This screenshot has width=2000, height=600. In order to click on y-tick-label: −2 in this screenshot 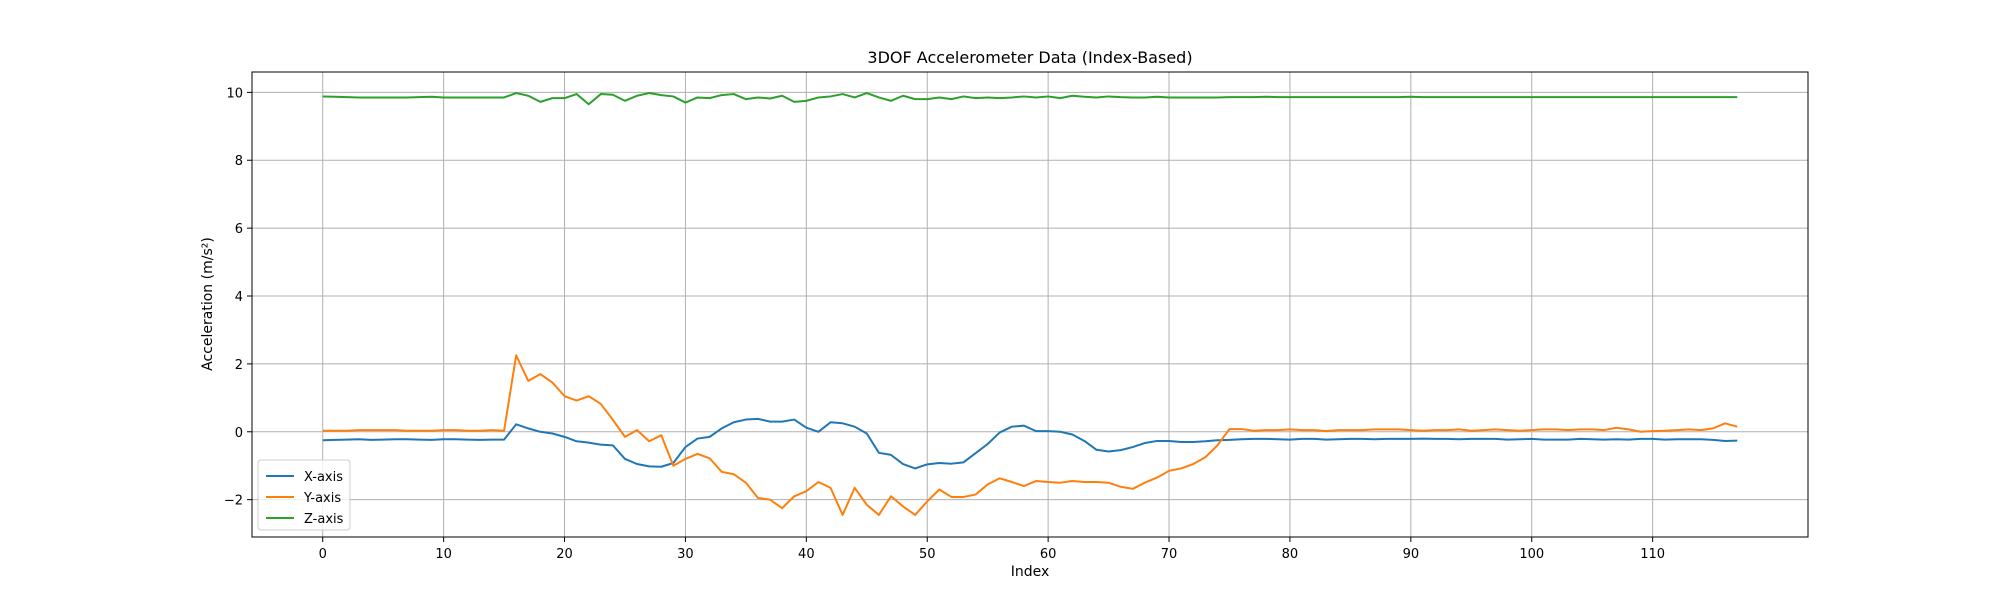, I will do `click(233, 501)`.